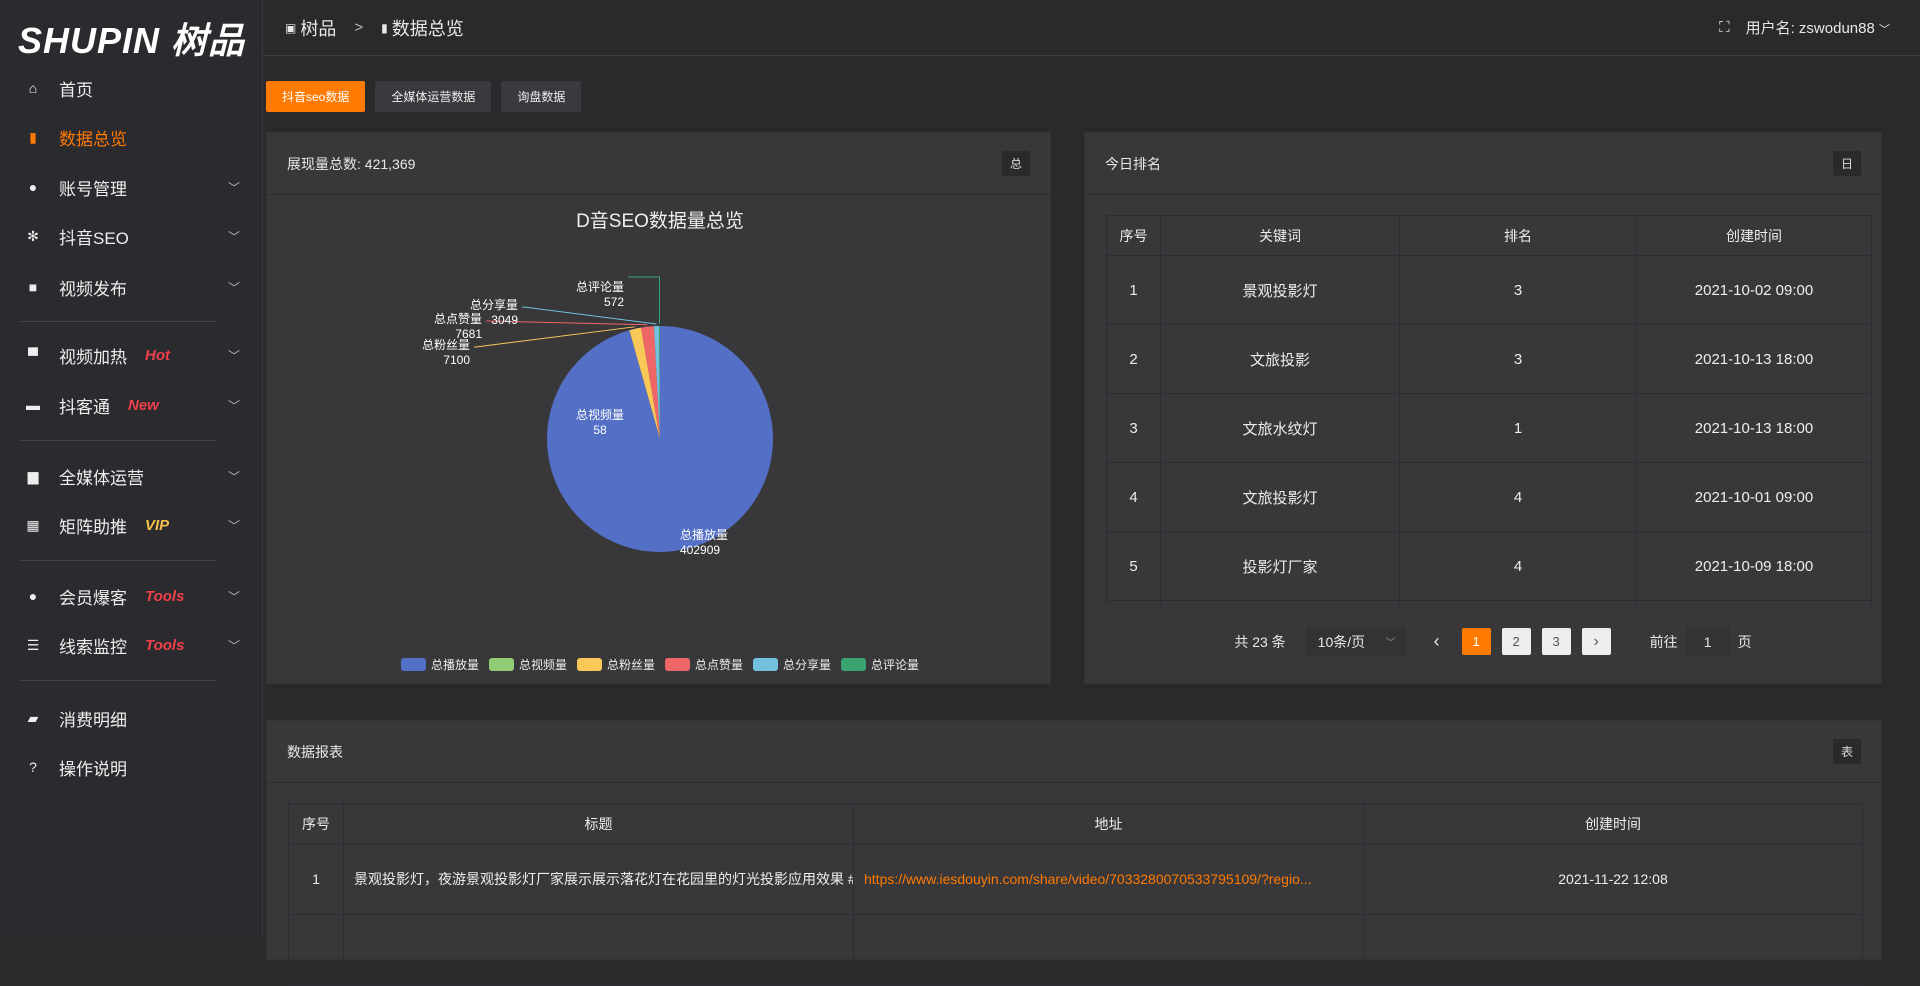 This screenshot has width=1920, height=986. What do you see at coordinates (719, 665) in the screenshot?
I see `legend-label: 总点赞量` at bounding box center [719, 665].